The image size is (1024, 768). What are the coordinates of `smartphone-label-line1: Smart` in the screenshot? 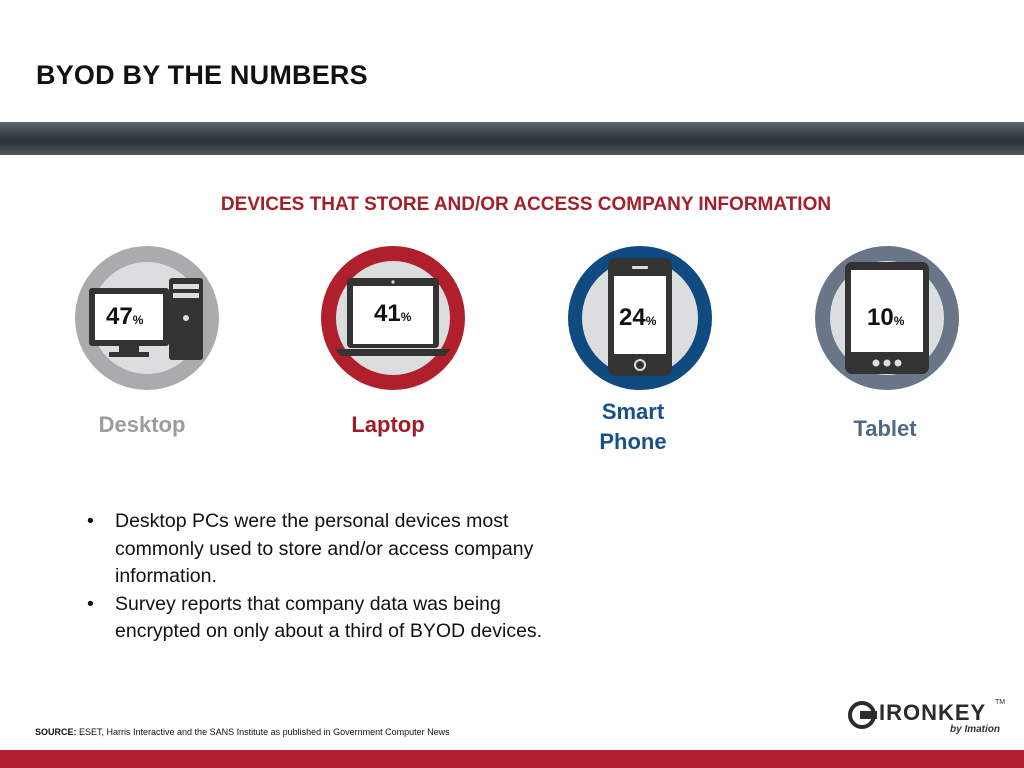 It's located at (633, 411).